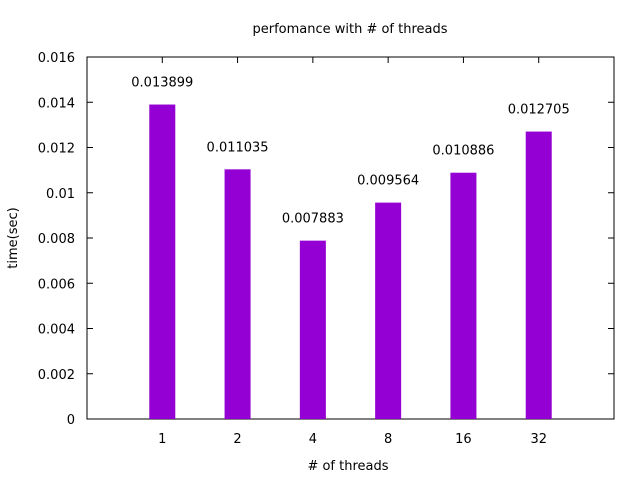 This screenshot has width=640, height=480. Describe the element at coordinates (56, 330) in the screenshot. I see `y-tick-label: 0.004` at that location.